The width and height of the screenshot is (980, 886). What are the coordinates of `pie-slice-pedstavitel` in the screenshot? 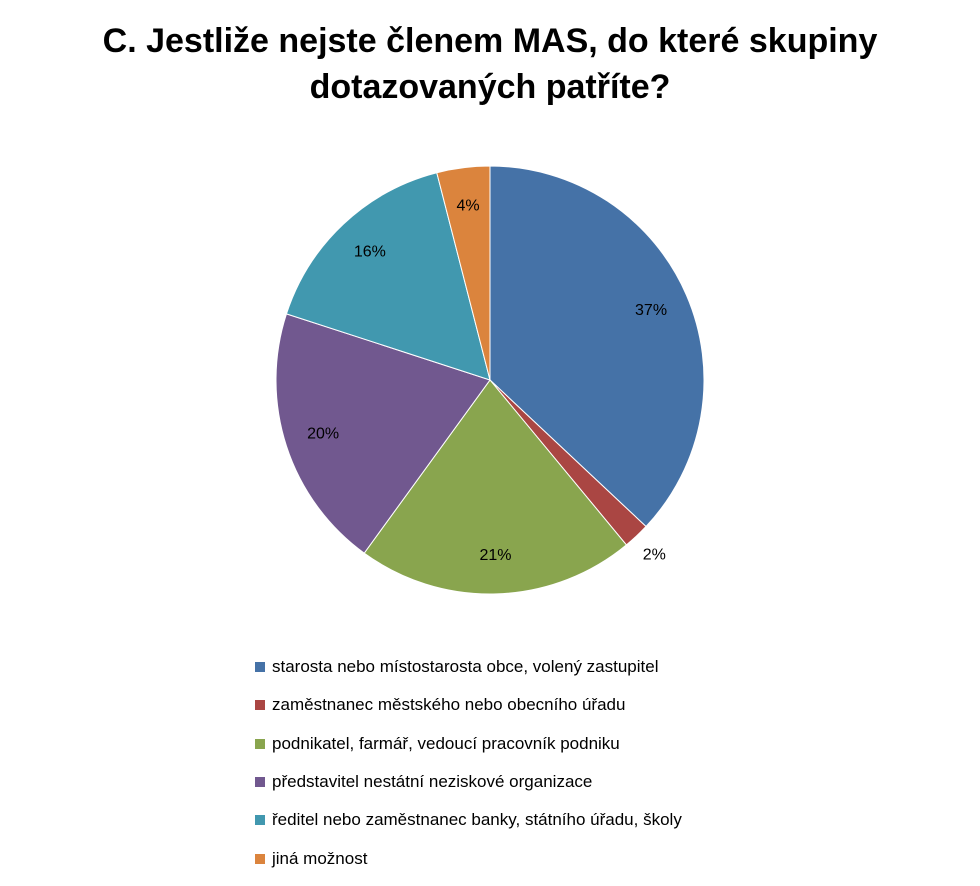 It's located at (383, 433).